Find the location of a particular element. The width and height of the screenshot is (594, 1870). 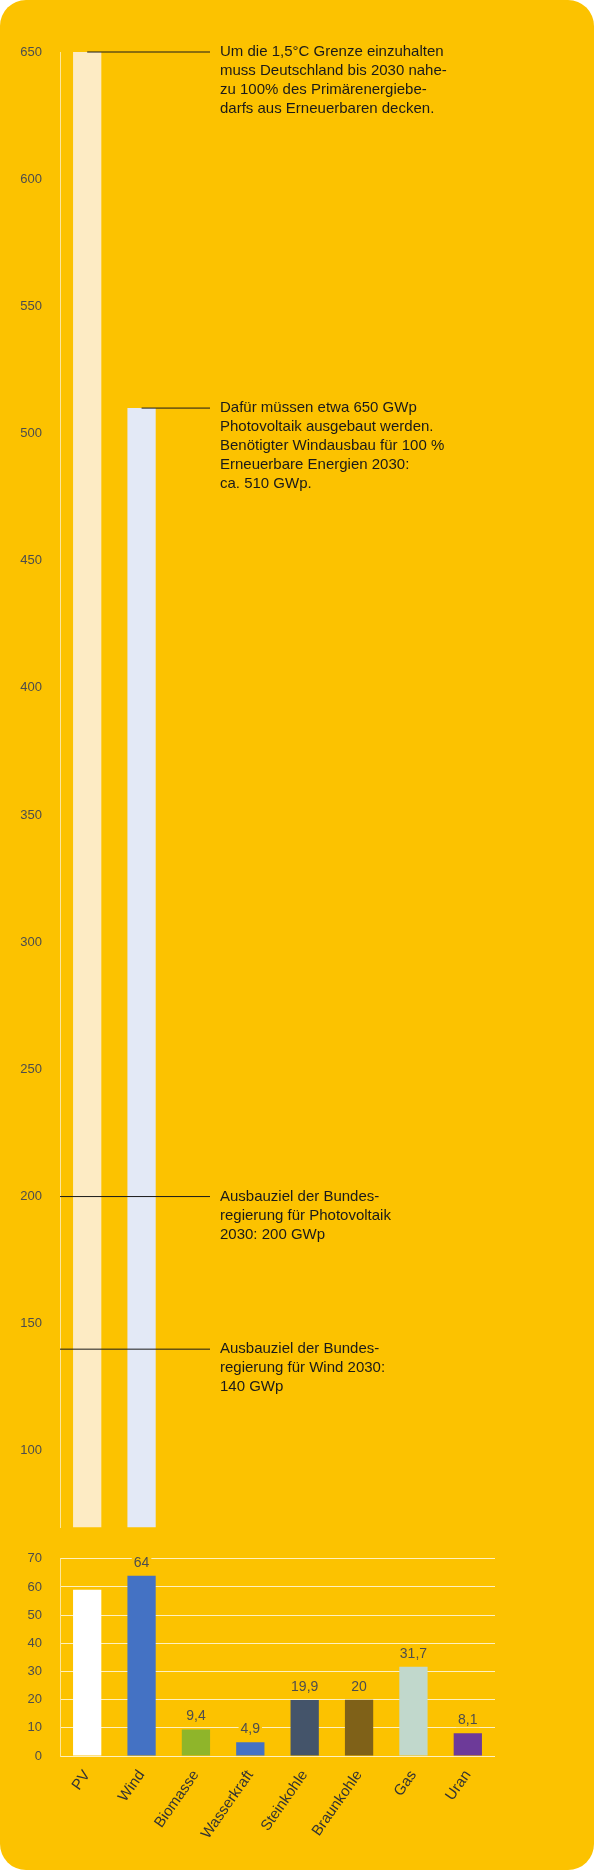

data-label: 31,7 is located at coordinates (413, 1652).